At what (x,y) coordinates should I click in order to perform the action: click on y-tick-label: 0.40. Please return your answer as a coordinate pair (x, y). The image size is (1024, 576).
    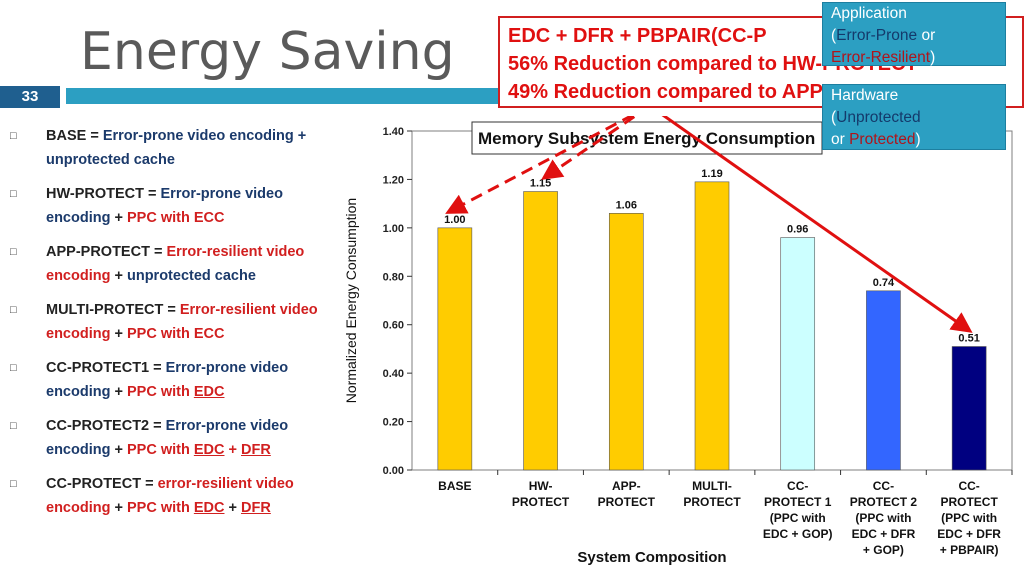
    Looking at the image, I should click on (393, 374).